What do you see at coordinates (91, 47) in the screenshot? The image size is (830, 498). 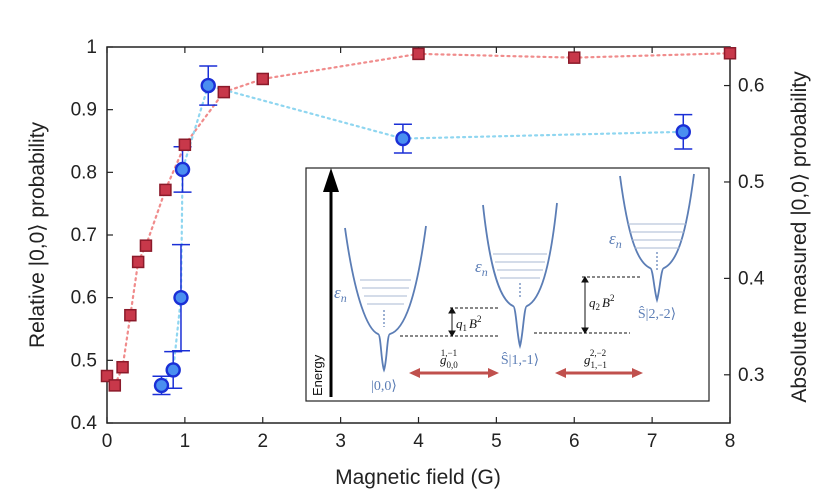 I see `y-tick-label-left: 1` at bounding box center [91, 47].